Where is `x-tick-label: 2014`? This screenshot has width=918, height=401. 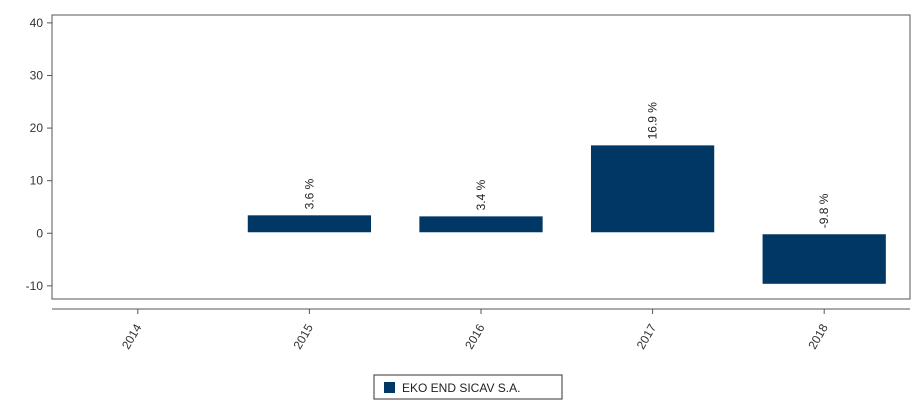 x-tick-label: 2014 is located at coordinates (132, 336).